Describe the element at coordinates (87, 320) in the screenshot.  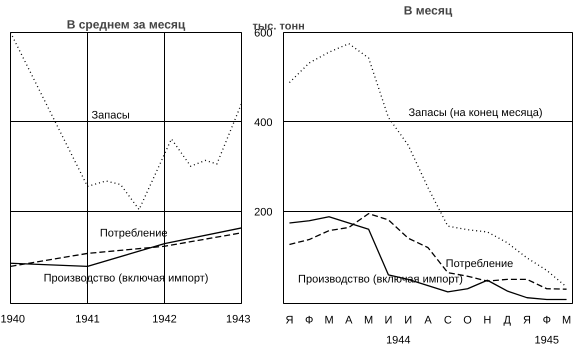
I see `x-tick-label: 1941` at that location.